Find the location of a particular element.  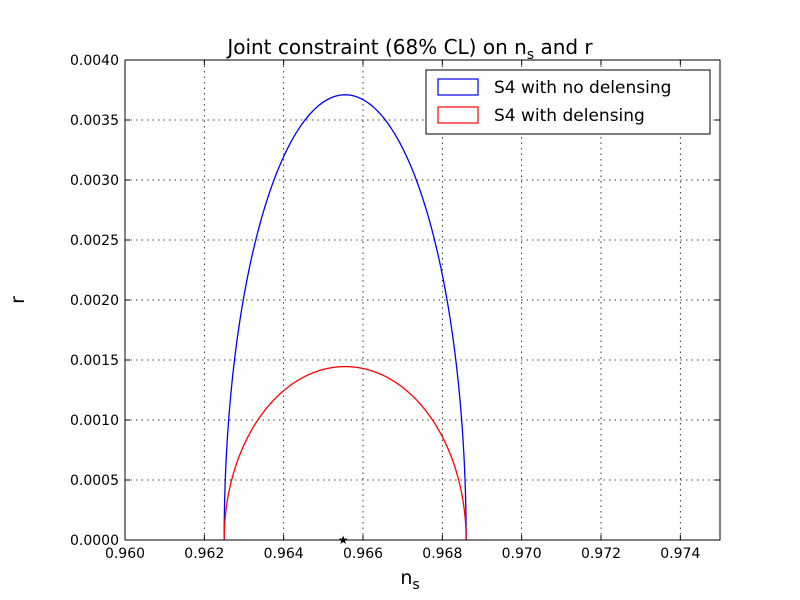

legend: S4 with no delensing S4 with delensing is located at coordinates (568, 102).